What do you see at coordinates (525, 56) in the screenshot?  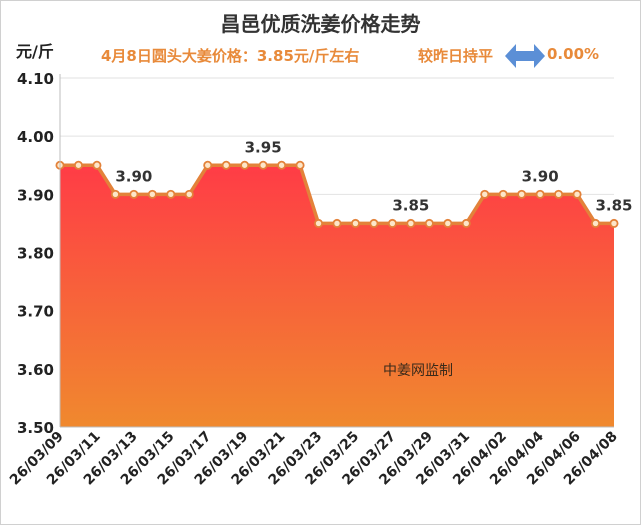 I see `left-right-arrow-icon` at bounding box center [525, 56].